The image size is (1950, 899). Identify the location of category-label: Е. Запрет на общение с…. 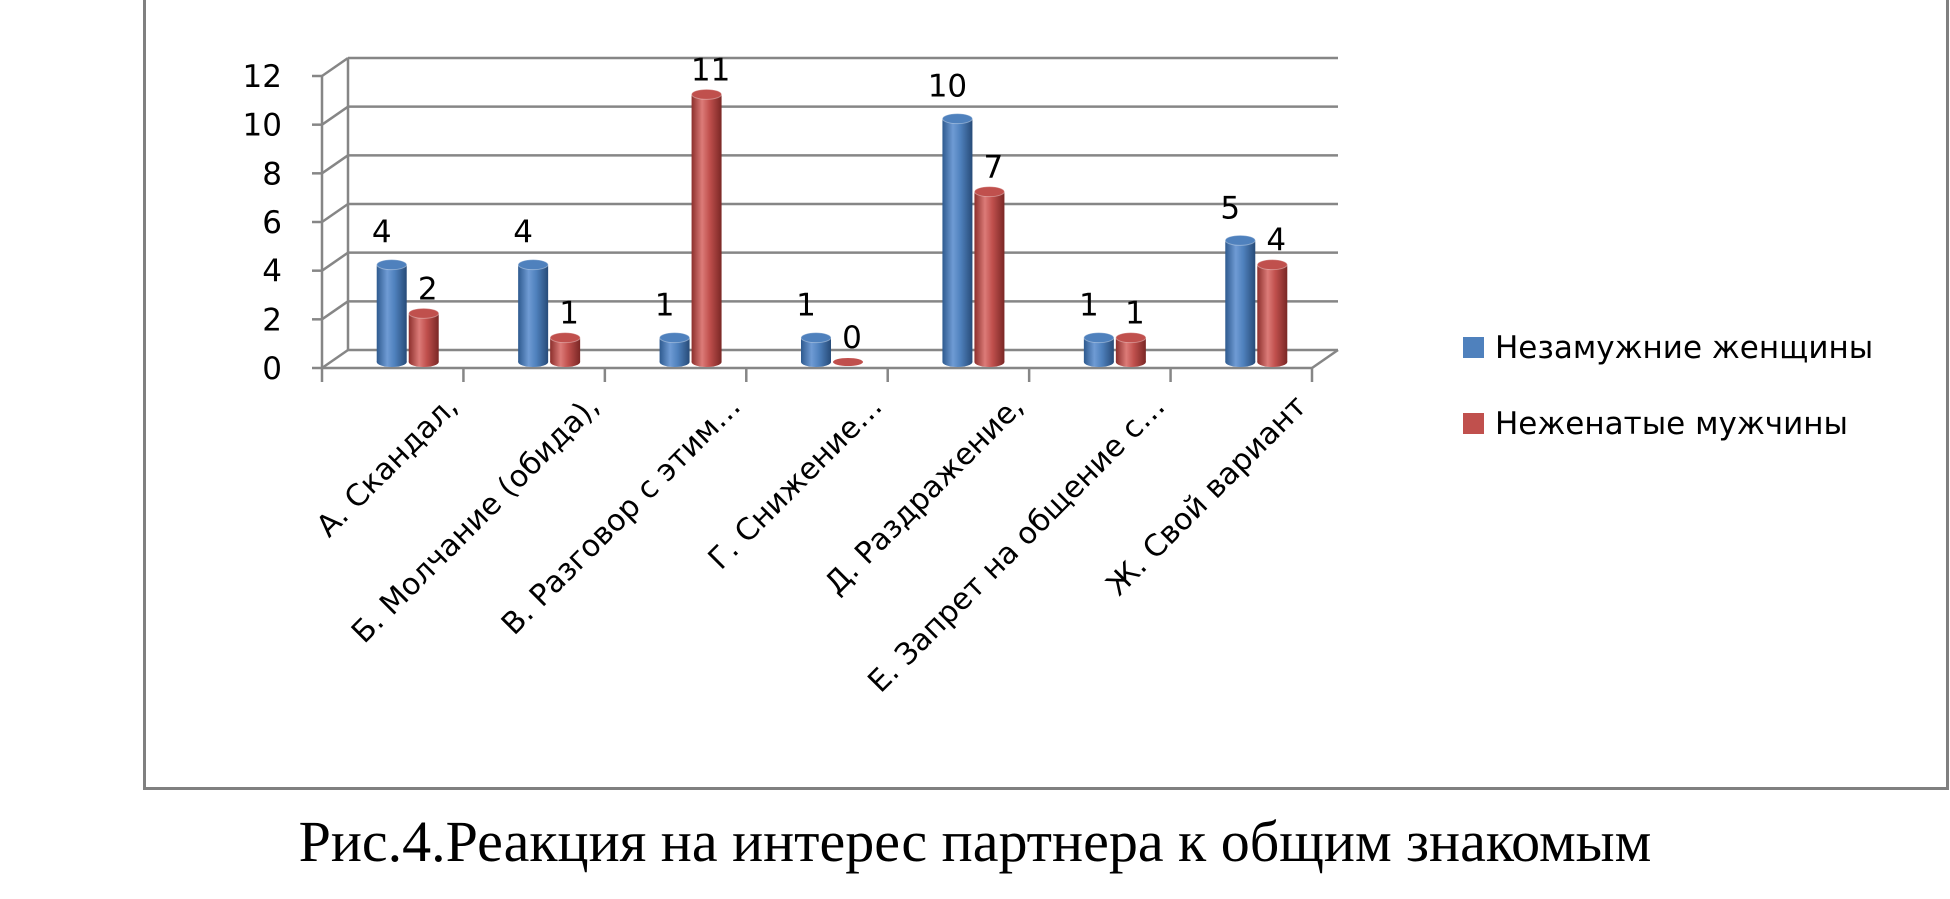
(1016, 544).